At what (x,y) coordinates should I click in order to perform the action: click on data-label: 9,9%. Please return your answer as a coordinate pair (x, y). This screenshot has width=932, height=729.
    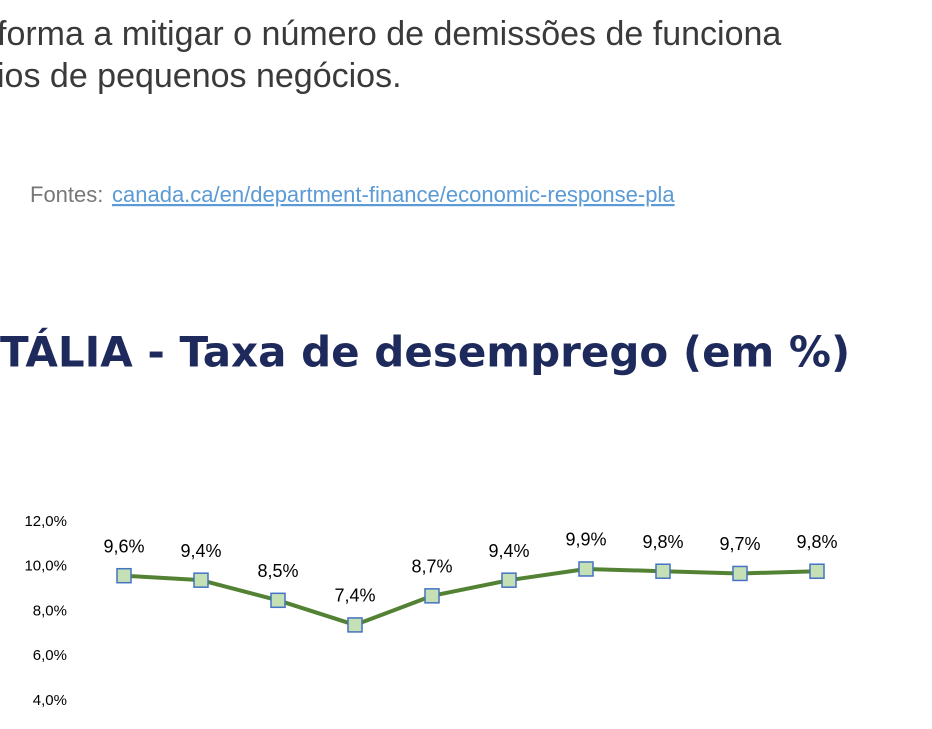
    Looking at the image, I should click on (585, 540).